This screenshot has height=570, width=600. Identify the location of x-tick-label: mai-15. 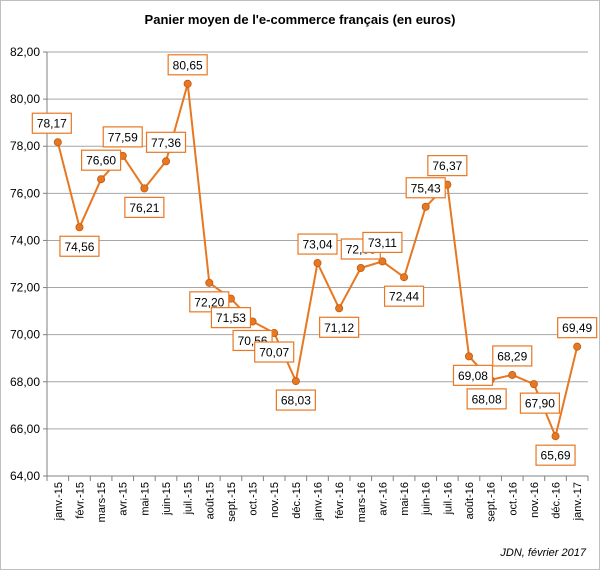
(145, 499).